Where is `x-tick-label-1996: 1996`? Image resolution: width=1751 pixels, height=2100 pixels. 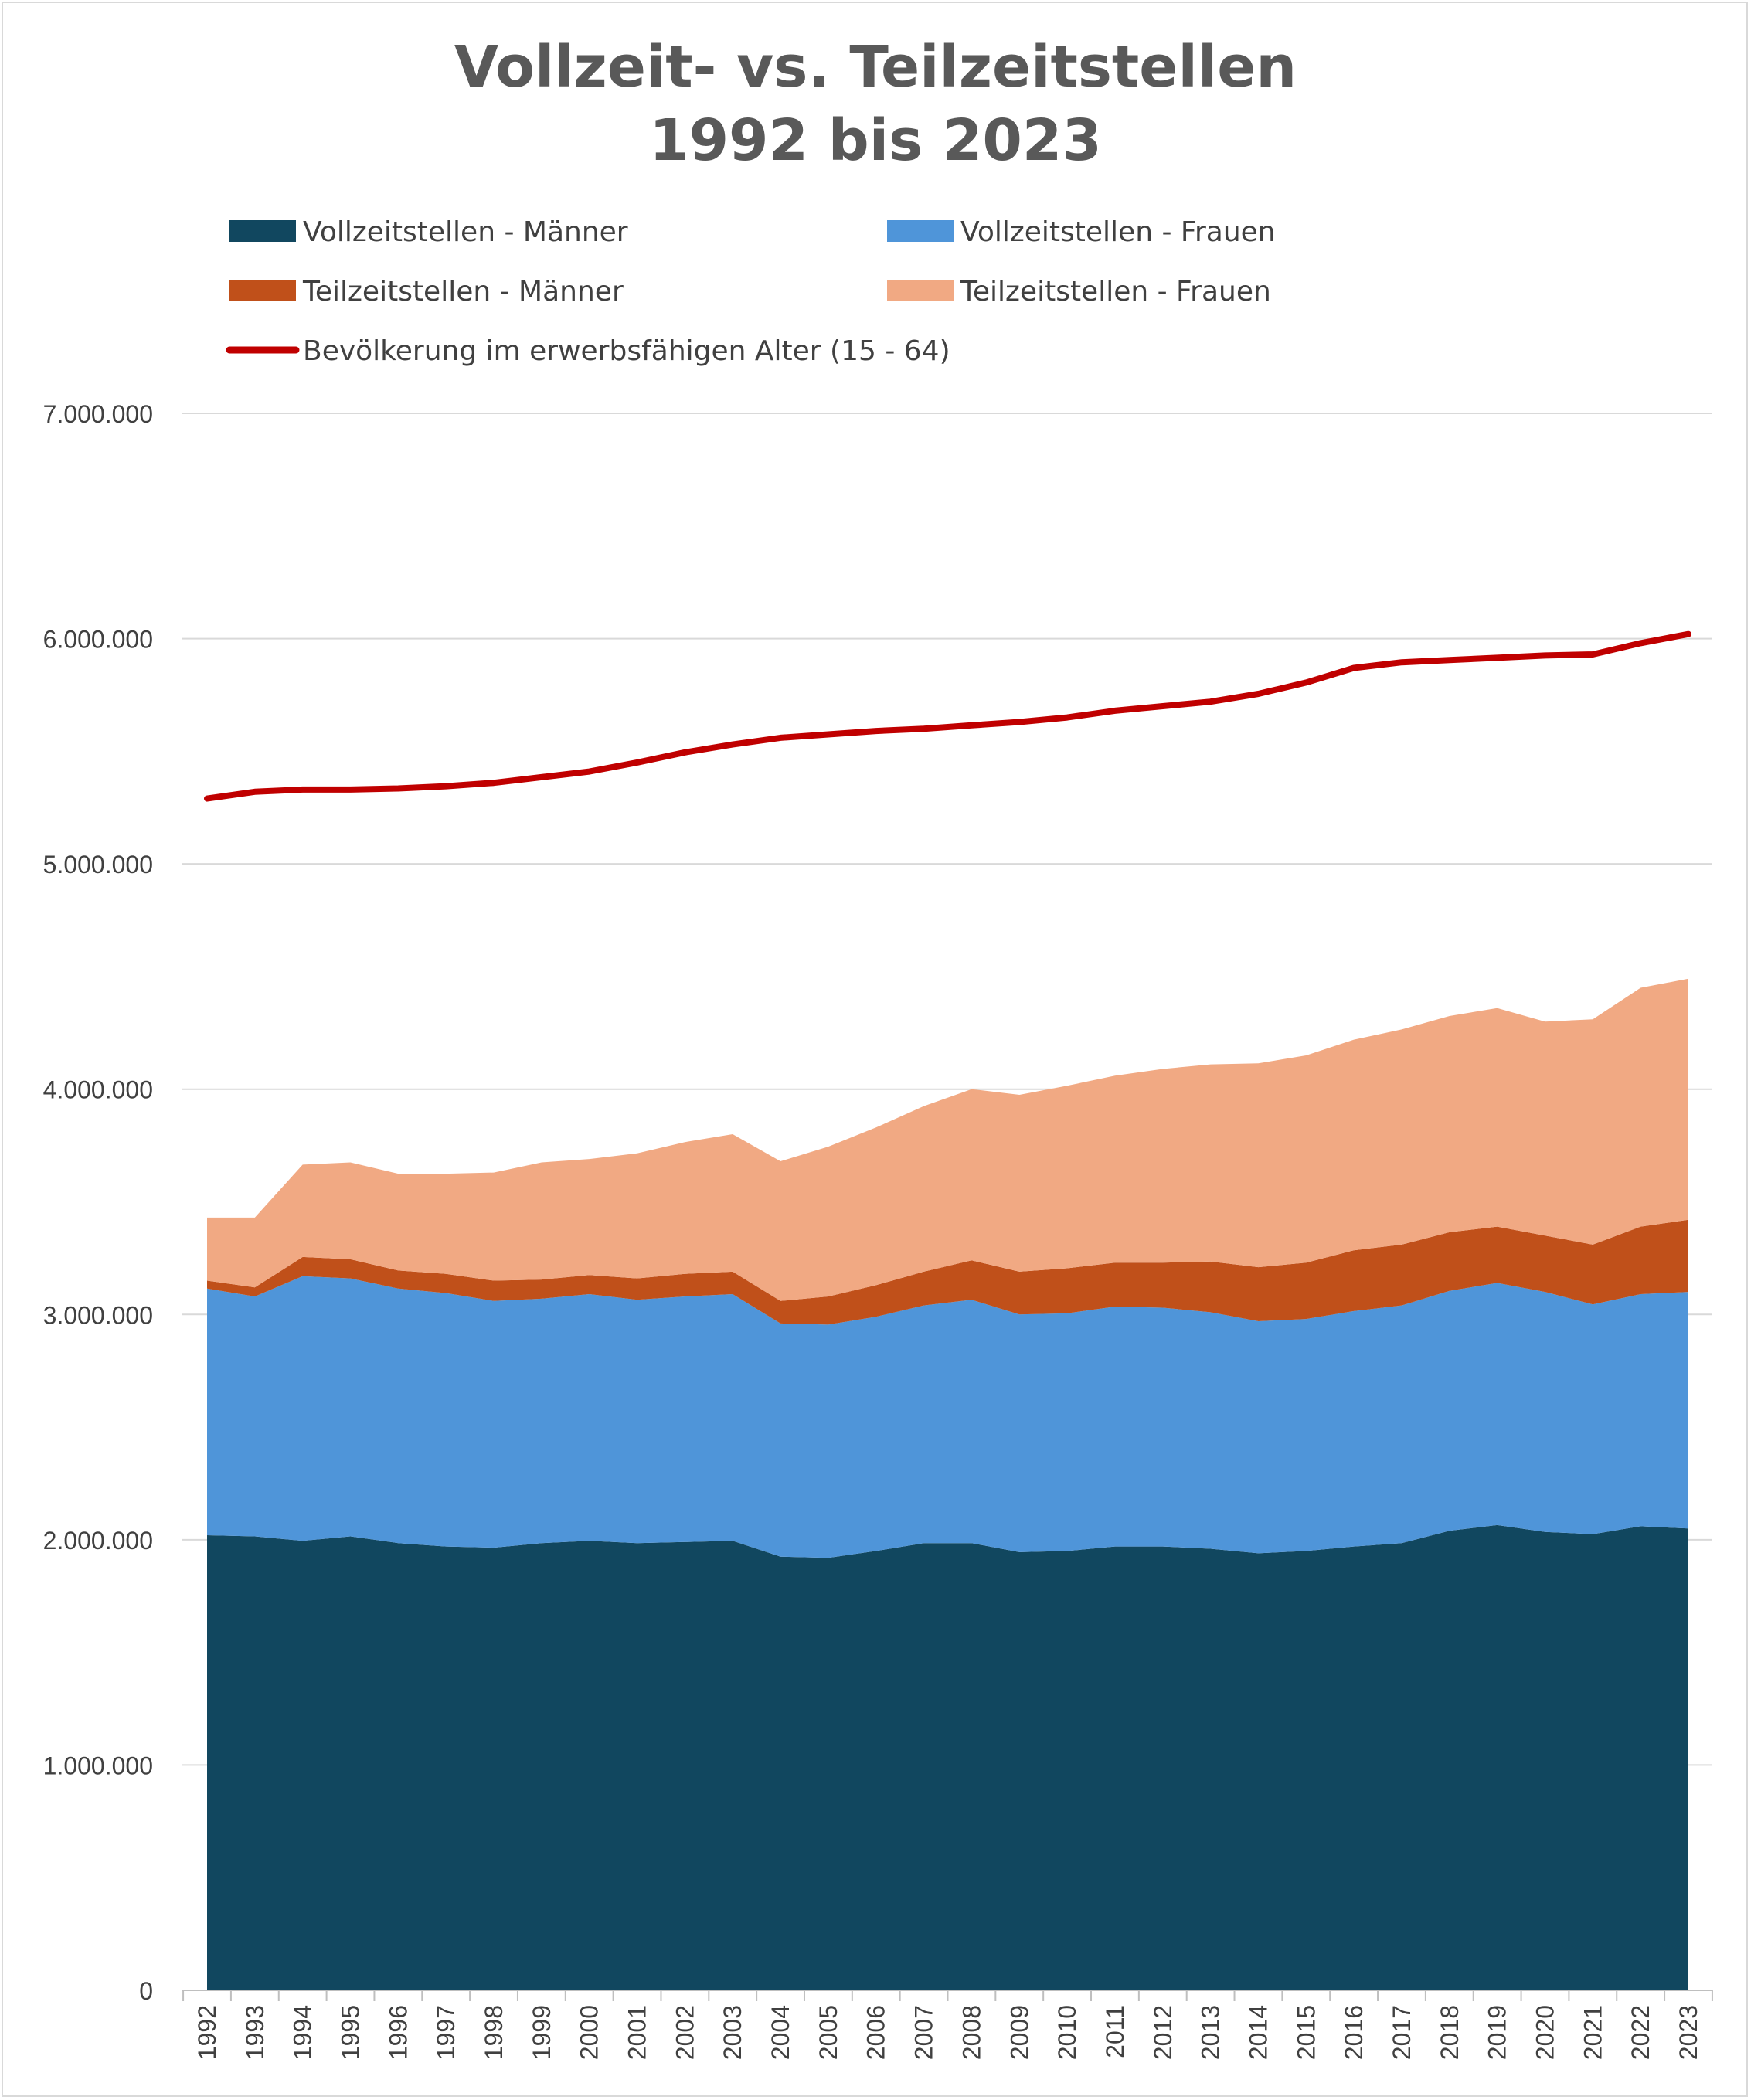 x-tick-label-1996: 1996 is located at coordinates (398, 2032).